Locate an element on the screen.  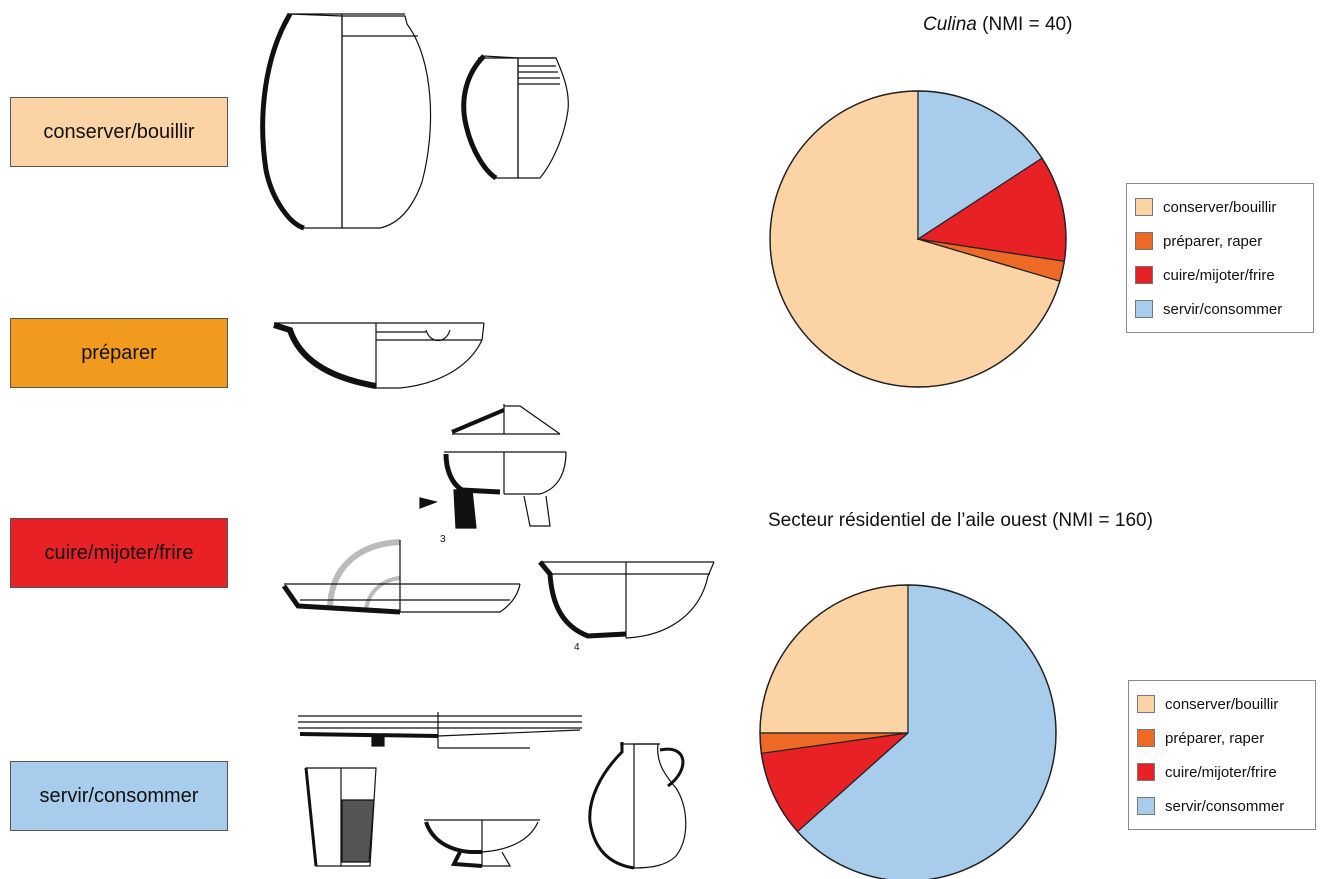
legend-0-label-conserver: conserver/bouillir is located at coordinates (1220, 207).